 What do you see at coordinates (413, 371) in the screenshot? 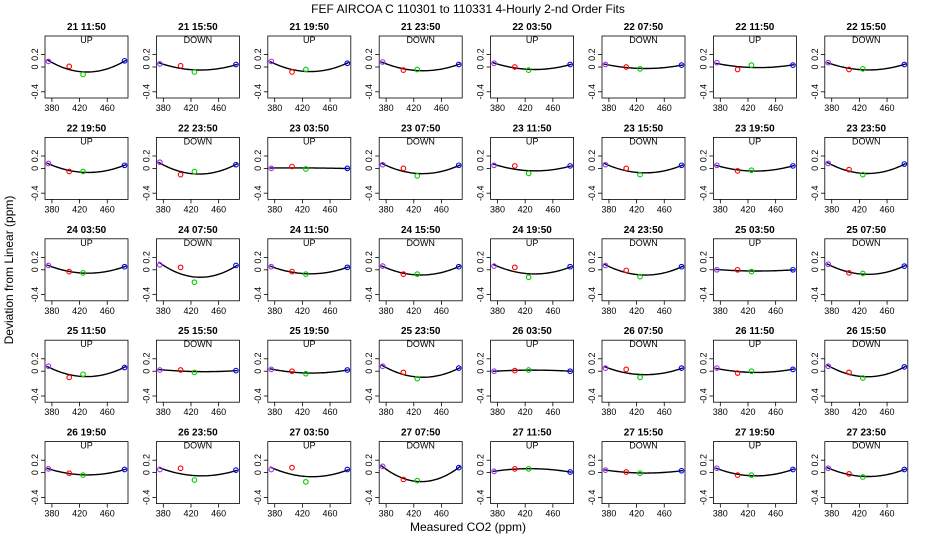
I see `chart-panel: 25 23:50 DOWN -0.4 0 0.2 380 420 460` at bounding box center [413, 371].